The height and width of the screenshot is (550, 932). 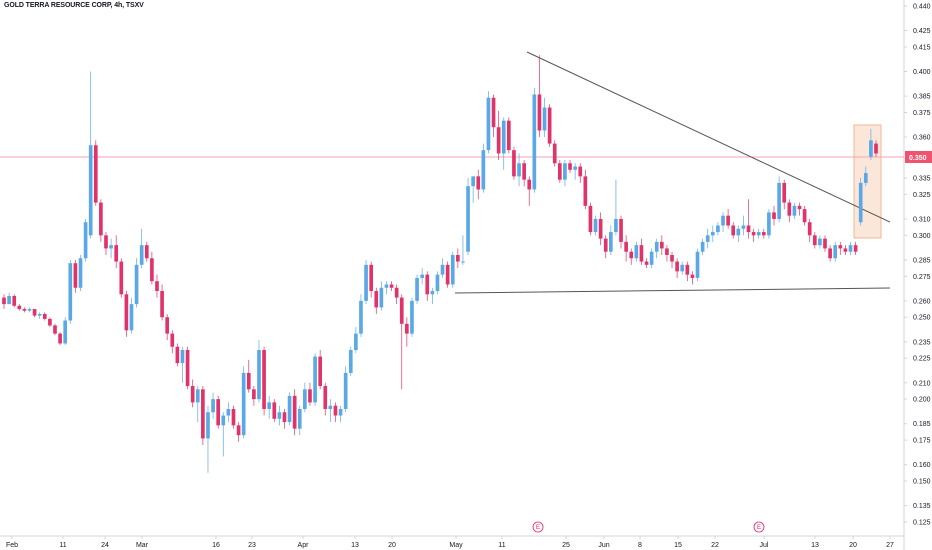 I want to click on upper-trendline, so click(x=708, y=137).